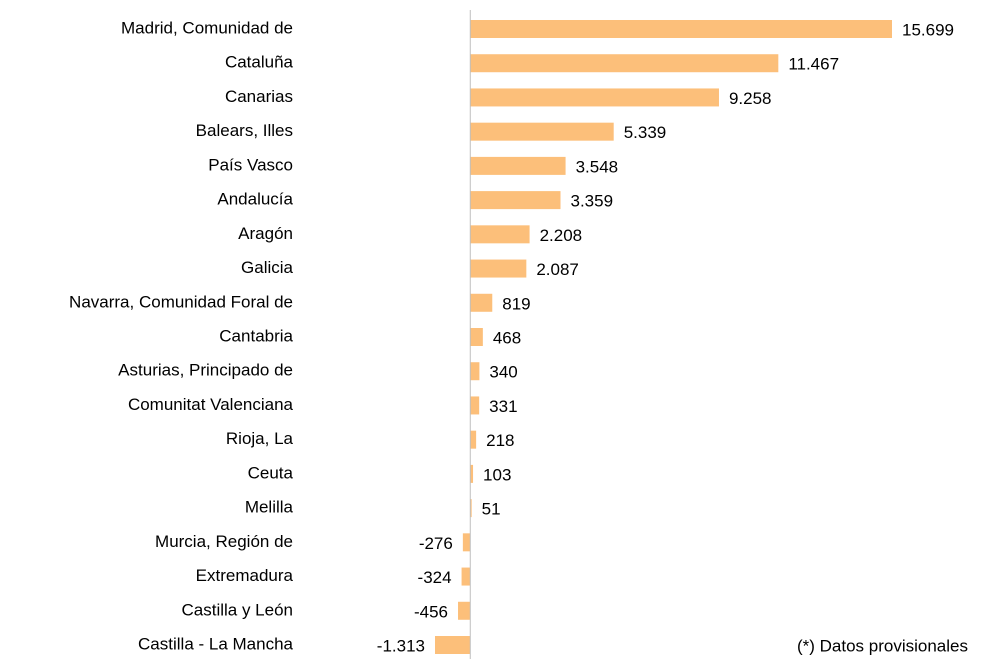 Image resolution: width=996 pixels, height=659 pixels. I want to click on value-label: 51, so click(491, 509).